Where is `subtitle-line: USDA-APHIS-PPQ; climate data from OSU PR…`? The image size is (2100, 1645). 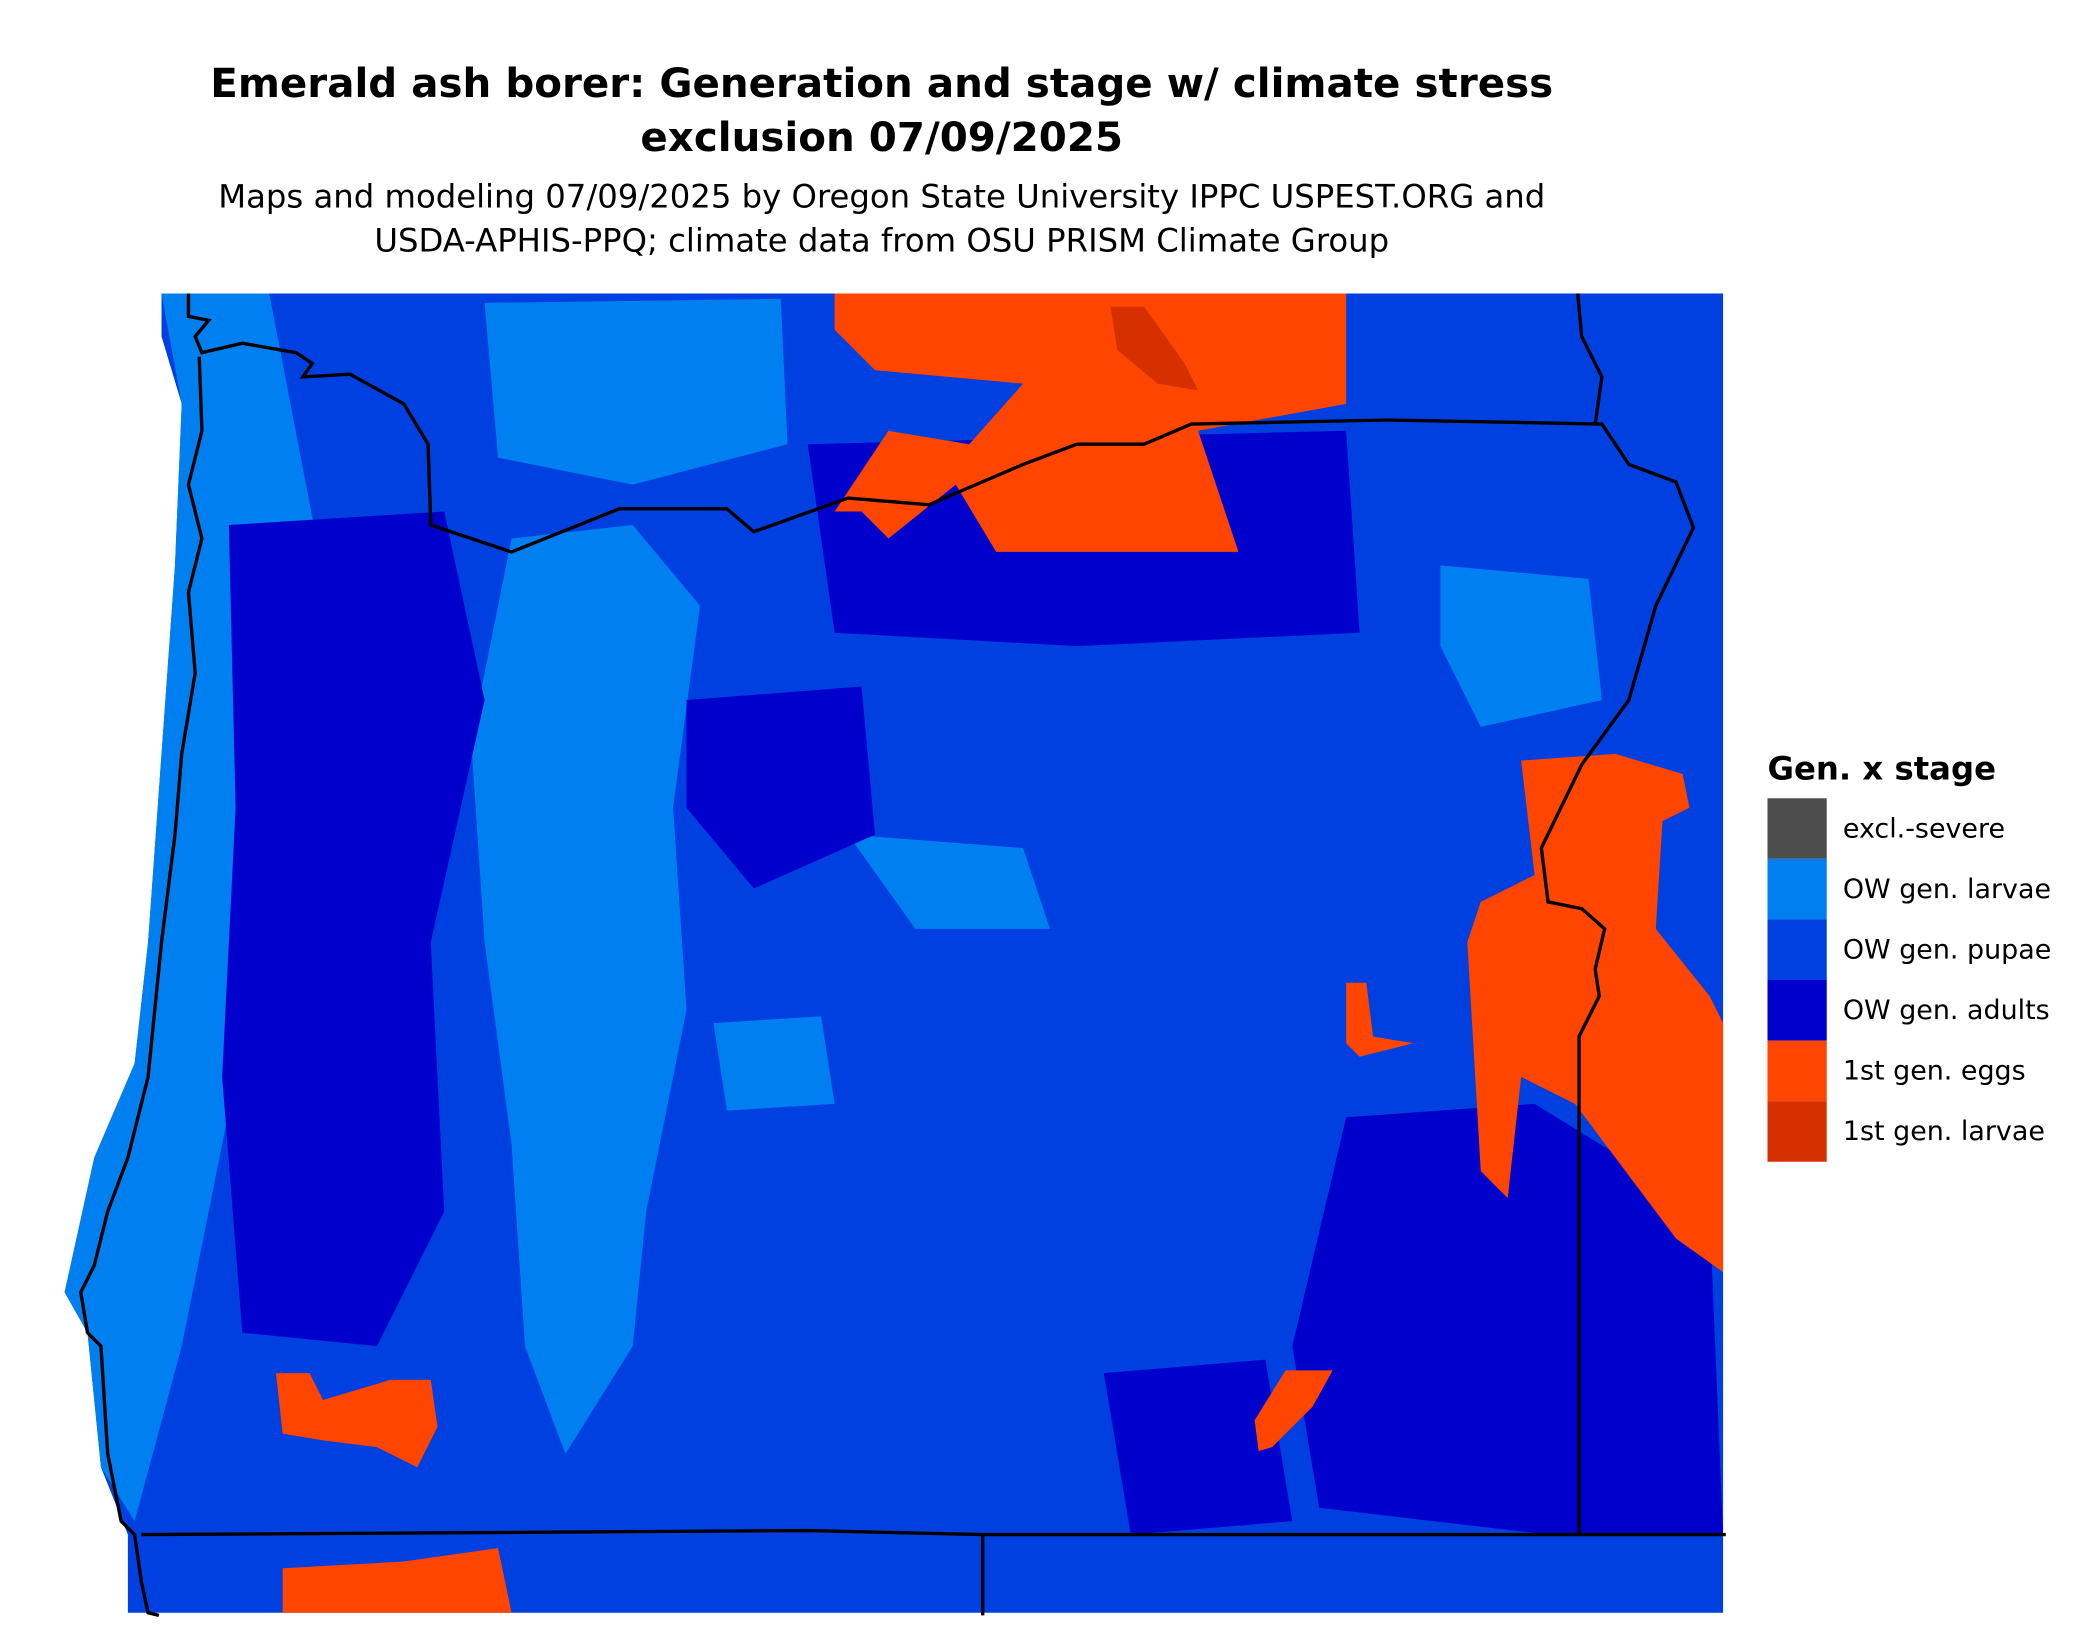
subtitle-line: USDA-APHIS-PPQ; climate data from OSU PR… is located at coordinates (881, 241).